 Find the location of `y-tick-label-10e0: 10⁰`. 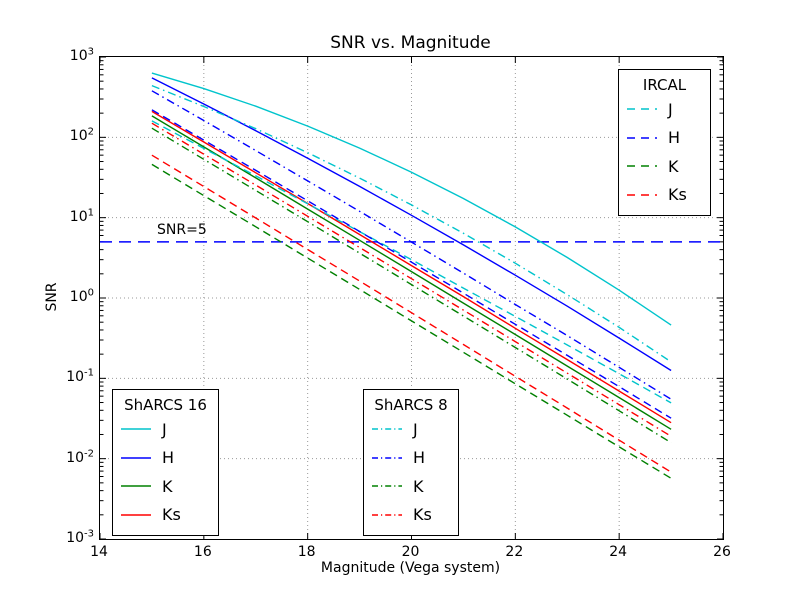

y-tick-label-10e0: 10⁰ is located at coordinates (81, 296).